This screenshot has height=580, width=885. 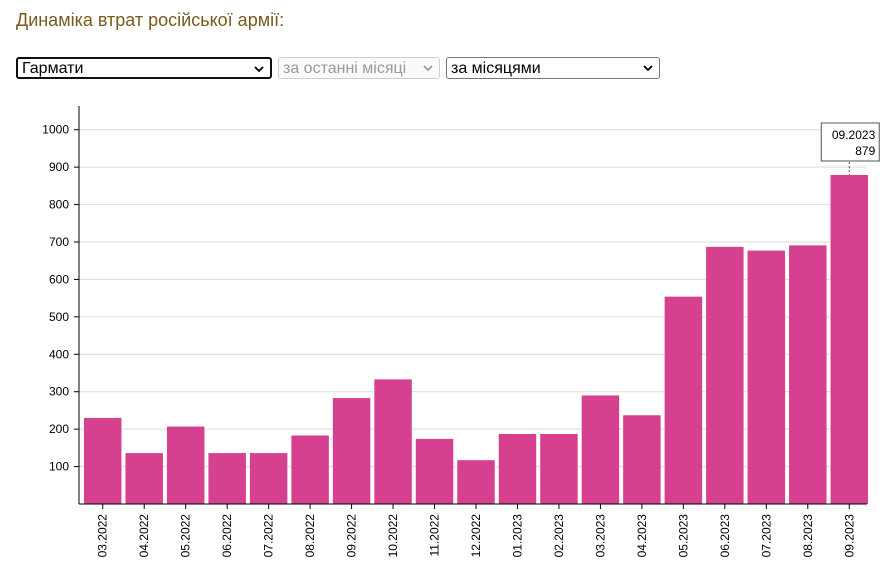 I want to click on tooltip-box, so click(x=850, y=142).